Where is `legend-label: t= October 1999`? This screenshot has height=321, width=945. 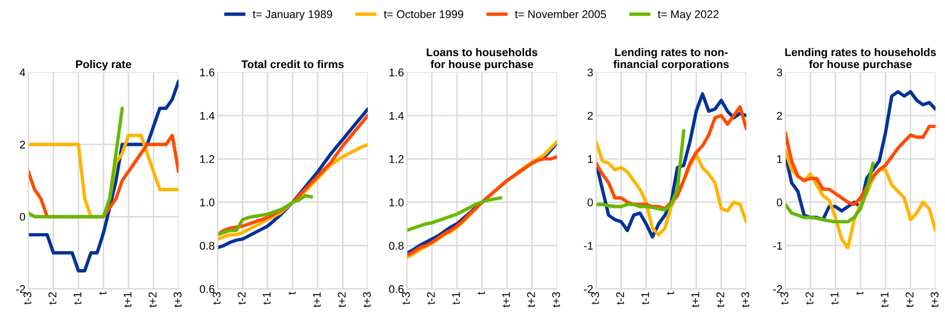
legend-label: t= October 1999 is located at coordinates (424, 14).